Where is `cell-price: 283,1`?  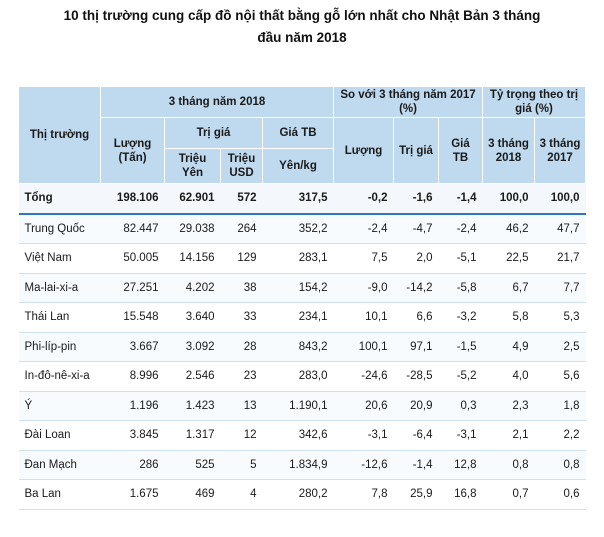
cell-price: 283,1 is located at coordinates (298, 258).